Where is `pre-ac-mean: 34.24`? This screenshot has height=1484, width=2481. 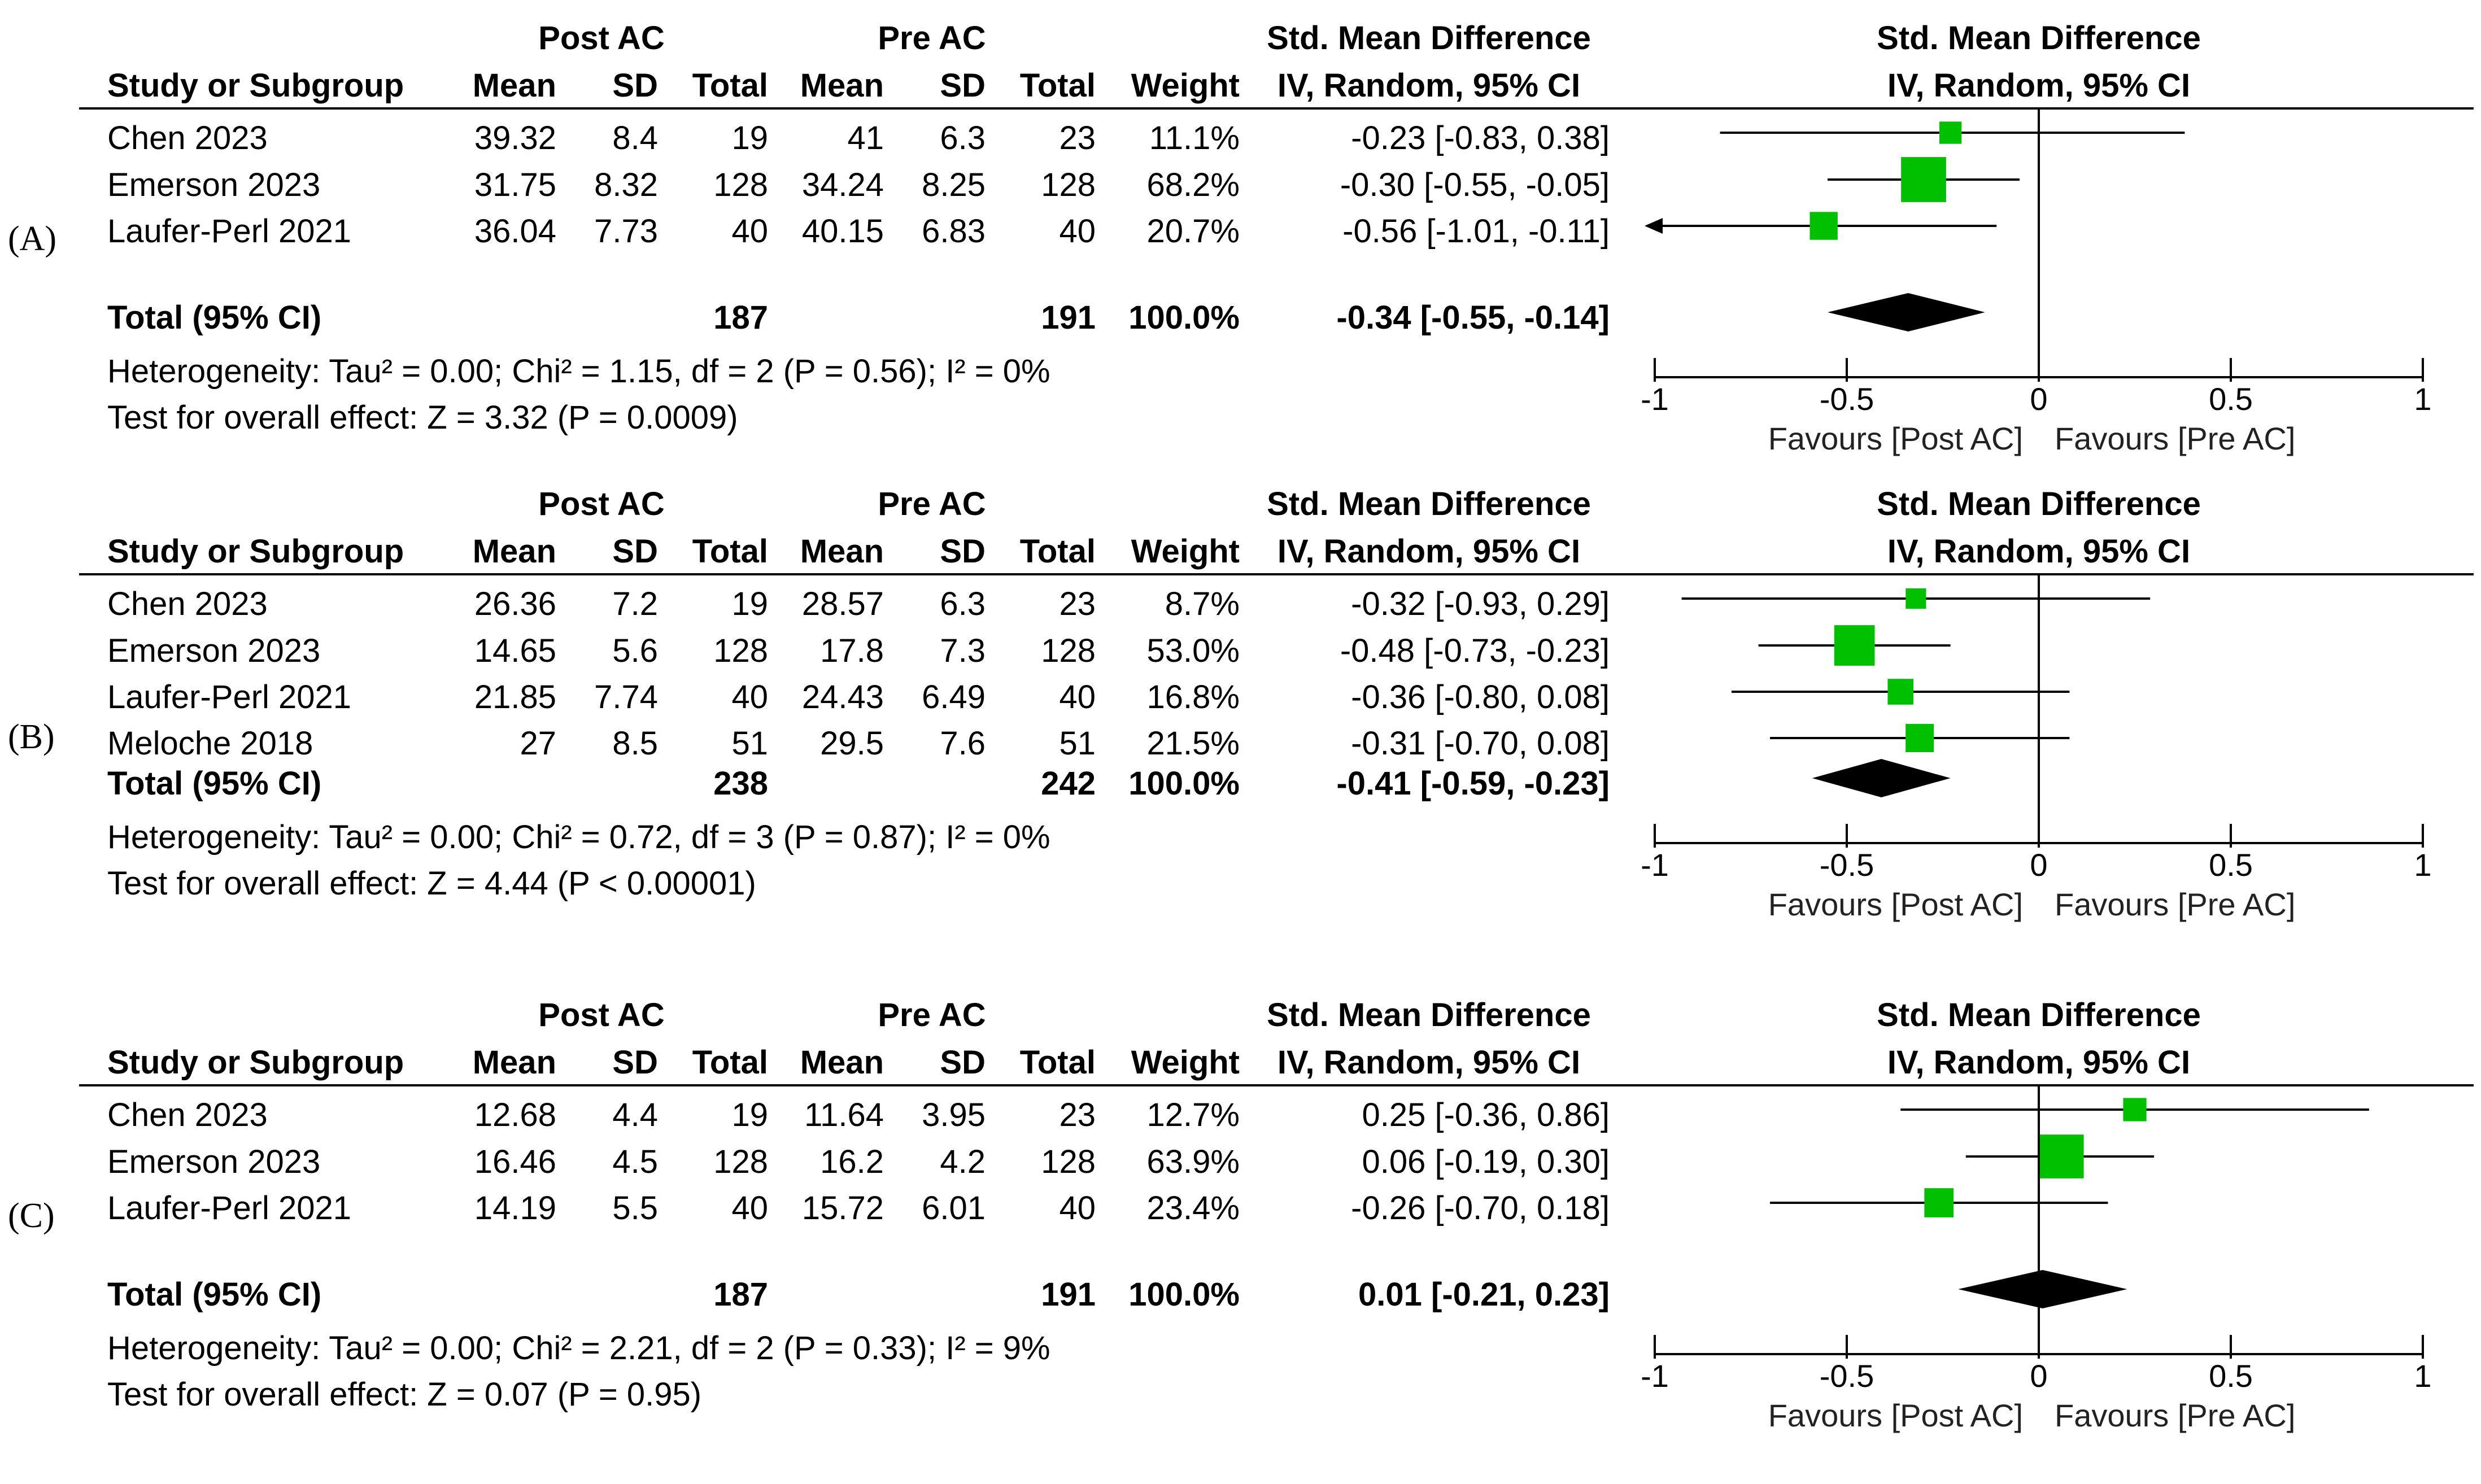
pre-ac-mean: 34.24 is located at coordinates (842, 185).